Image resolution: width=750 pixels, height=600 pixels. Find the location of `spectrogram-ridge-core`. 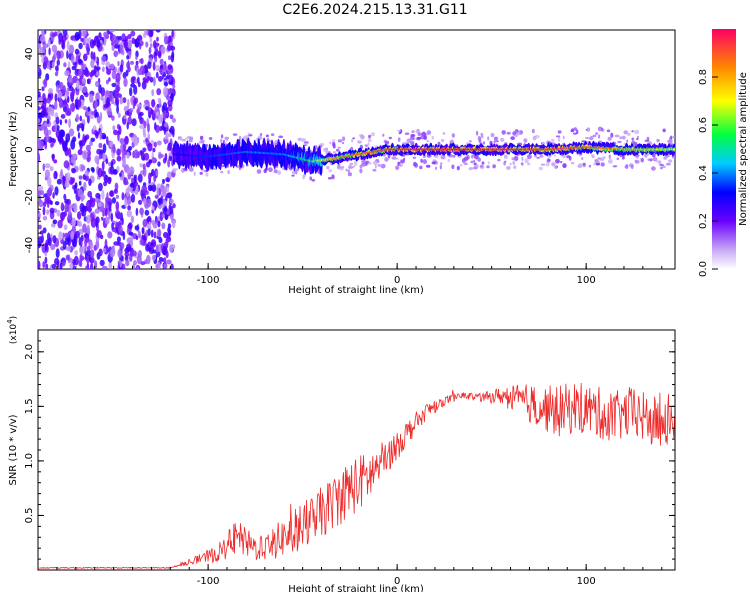

spectrogram-ridge-core is located at coordinates (674, 149).